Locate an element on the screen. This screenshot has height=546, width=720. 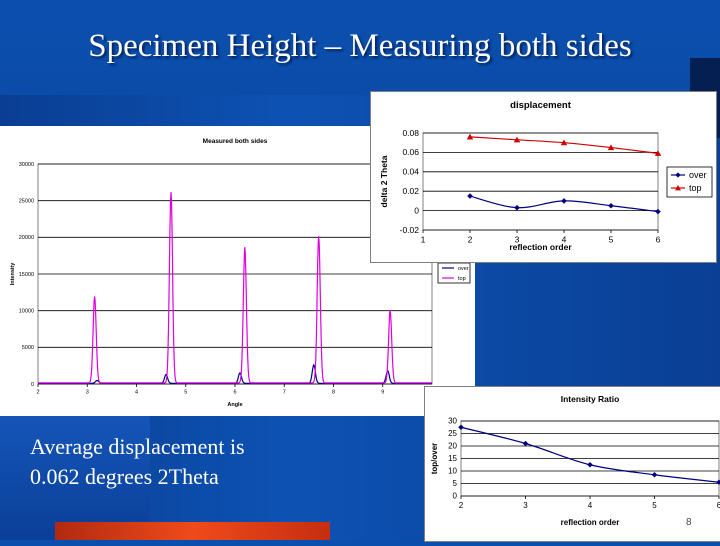
x-axis-label: Angle is located at coordinates (234, 405).